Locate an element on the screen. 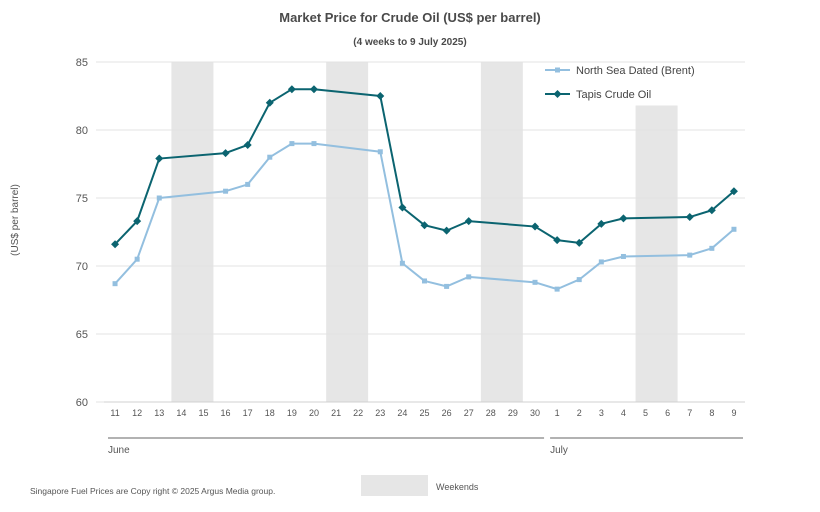 The height and width of the screenshot is (512, 820). x-tick-label: 20 is located at coordinates (314, 413).